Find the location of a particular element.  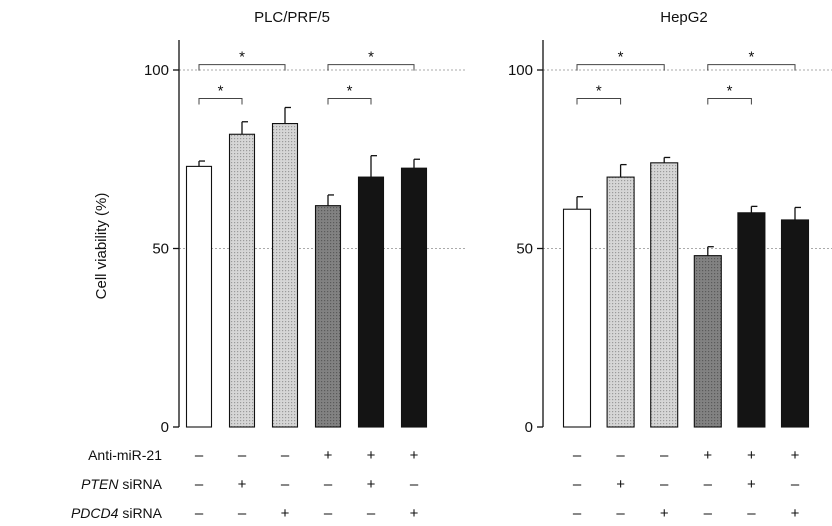

row-label-anti-mir-21: Anti-miR-21 is located at coordinates (125, 455).